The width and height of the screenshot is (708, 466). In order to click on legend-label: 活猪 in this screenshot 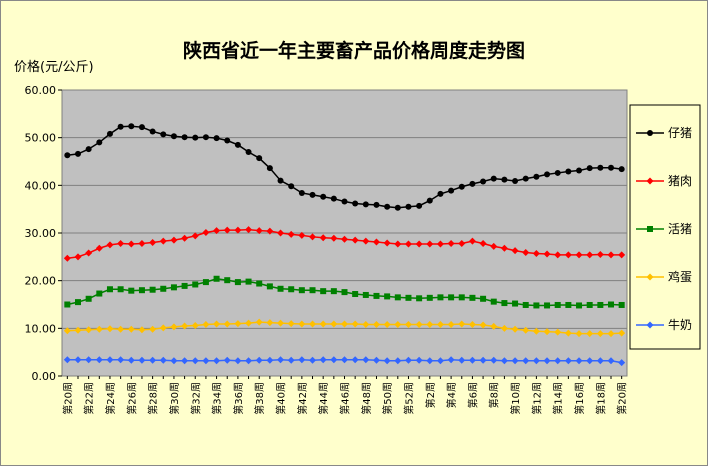, I will do `click(680, 229)`.